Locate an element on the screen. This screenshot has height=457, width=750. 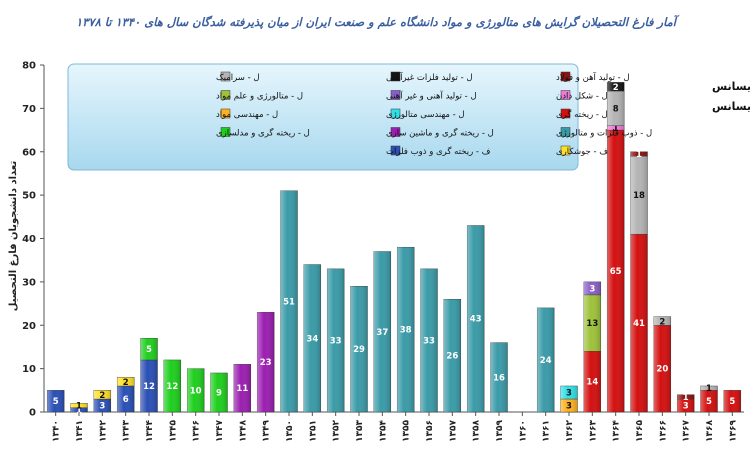
x-tick-label: ۱۳۵۴ is located at coordinates (383, 431).